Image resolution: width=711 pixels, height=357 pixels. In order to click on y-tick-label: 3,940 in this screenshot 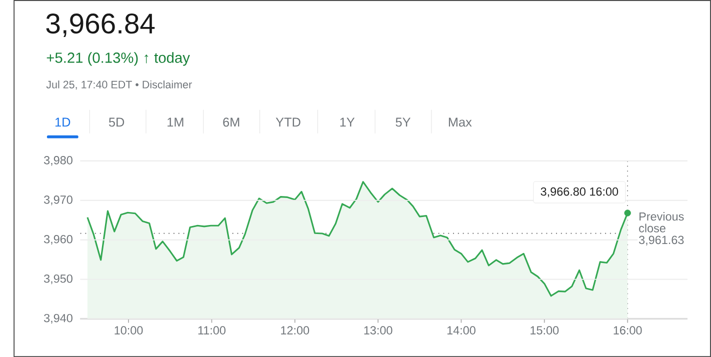, I will do `click(58, 319)`.